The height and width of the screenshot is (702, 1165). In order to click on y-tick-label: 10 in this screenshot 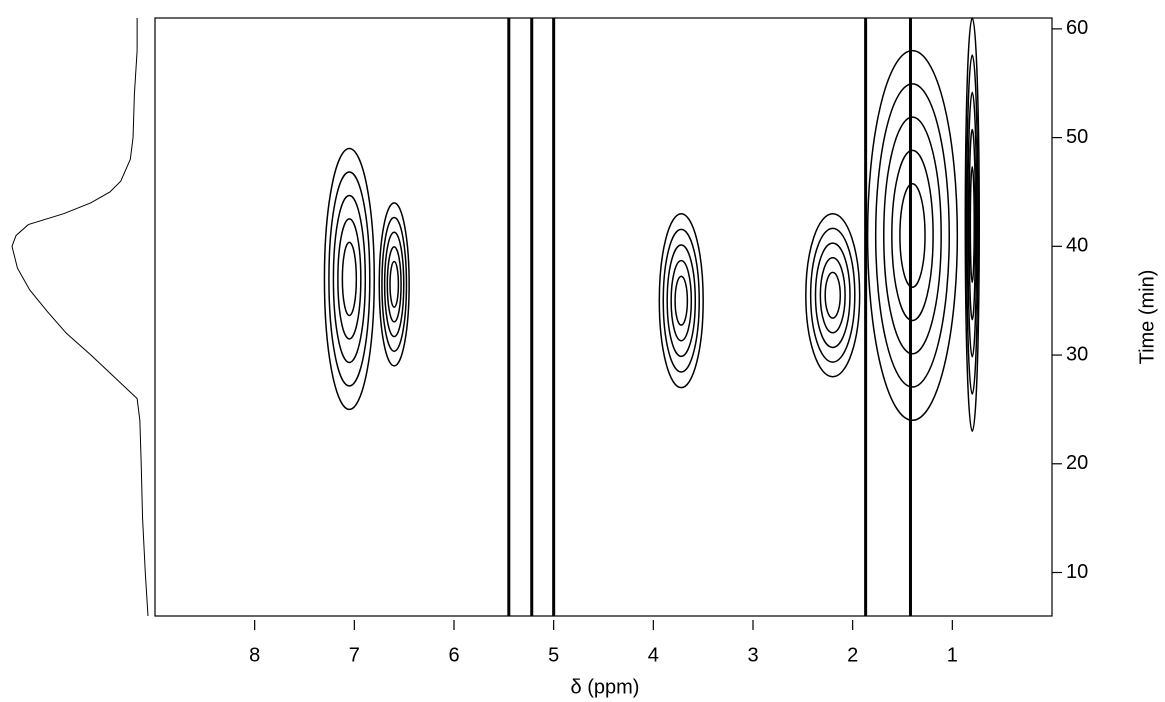, I will do `click(1077, 572)`.